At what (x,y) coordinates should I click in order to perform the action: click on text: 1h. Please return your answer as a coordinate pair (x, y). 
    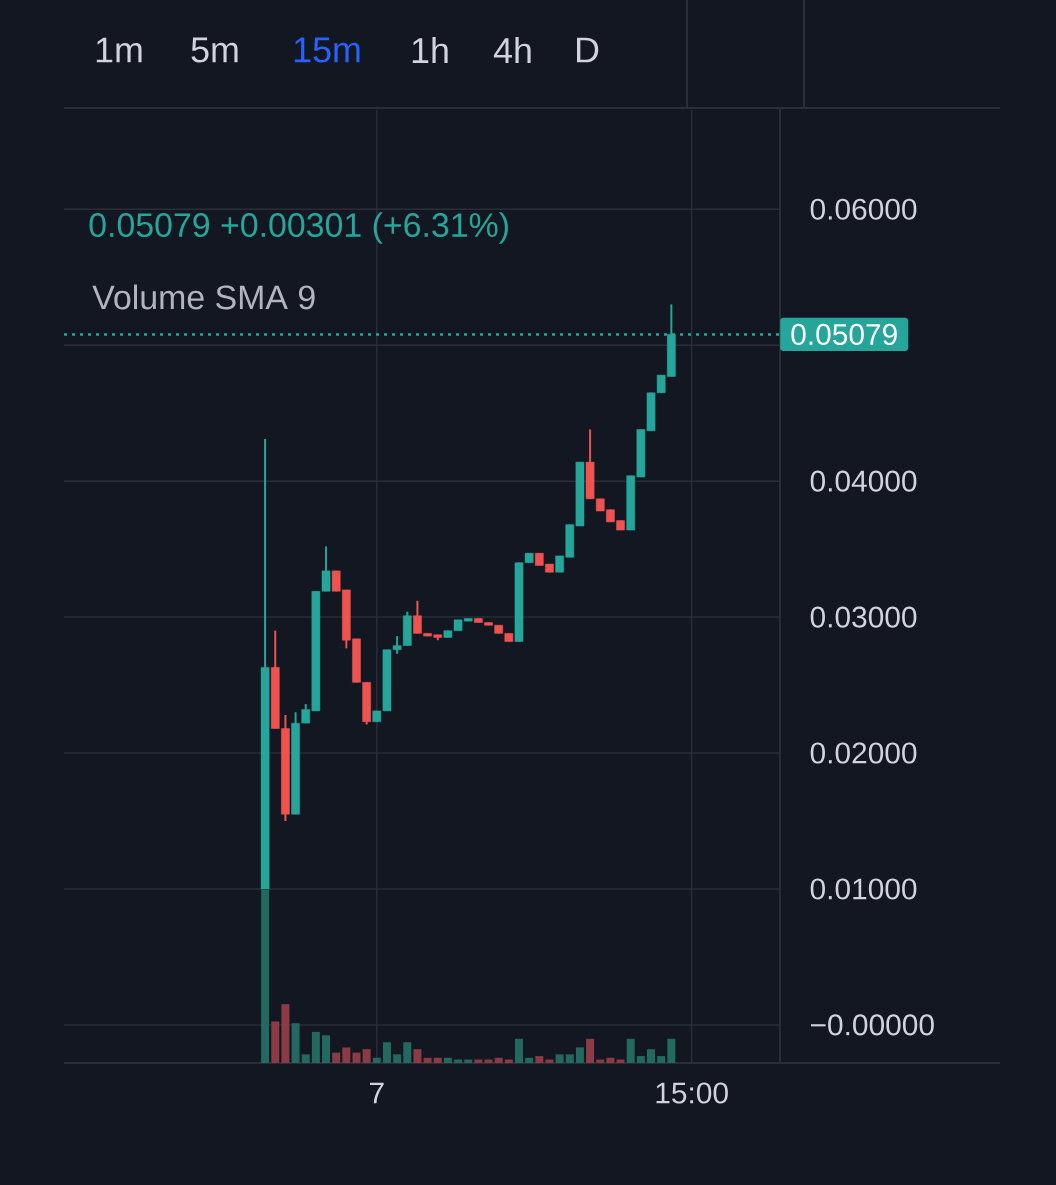
    Looking at the image, I should click on (430, 50).